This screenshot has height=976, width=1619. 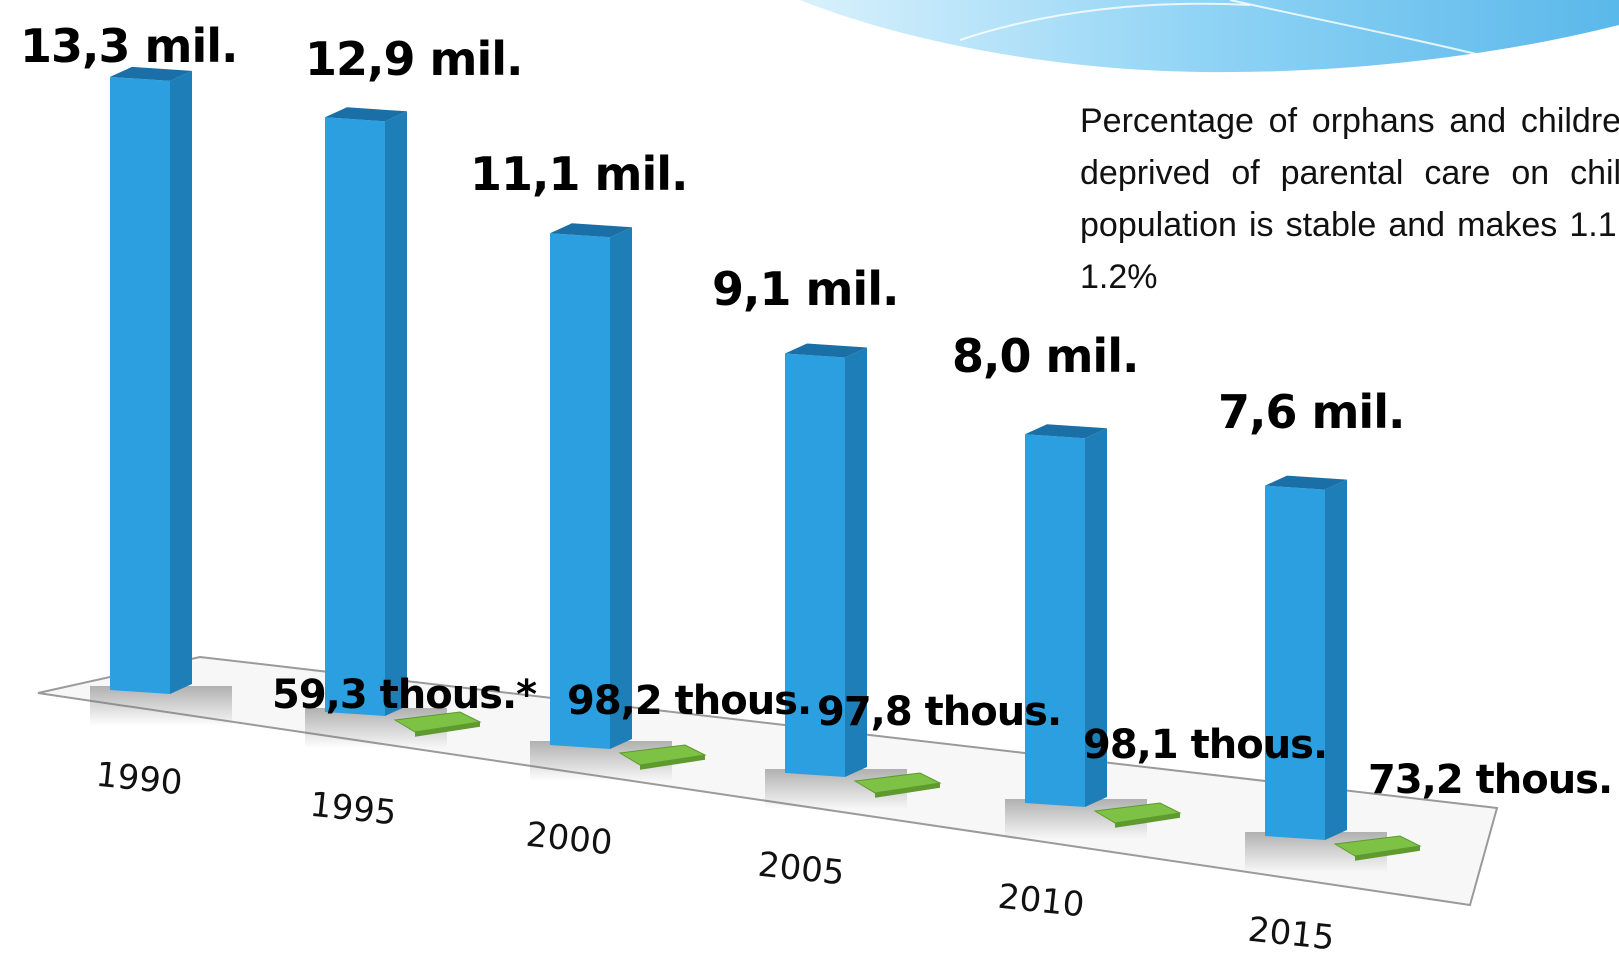 What do you see at coordinates (801, 869) in the screenshot?
I see `category-label: 2005` at bounding box center [801, 869].